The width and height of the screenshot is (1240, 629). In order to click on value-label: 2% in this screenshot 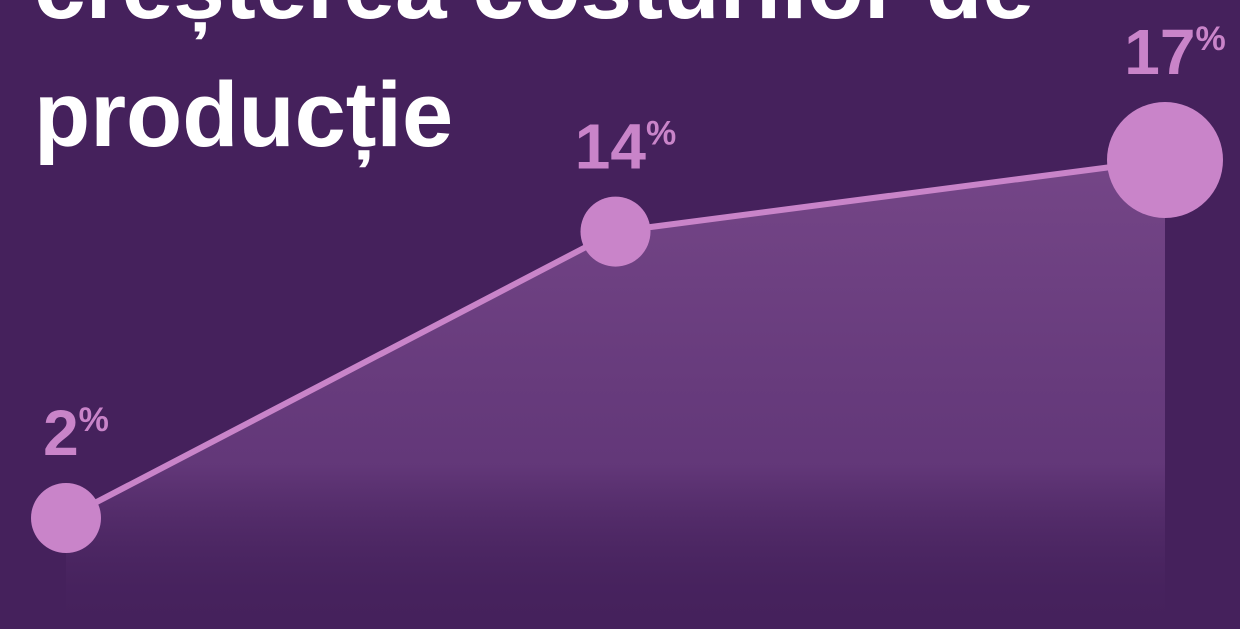, I will do `click(76, 433)`.